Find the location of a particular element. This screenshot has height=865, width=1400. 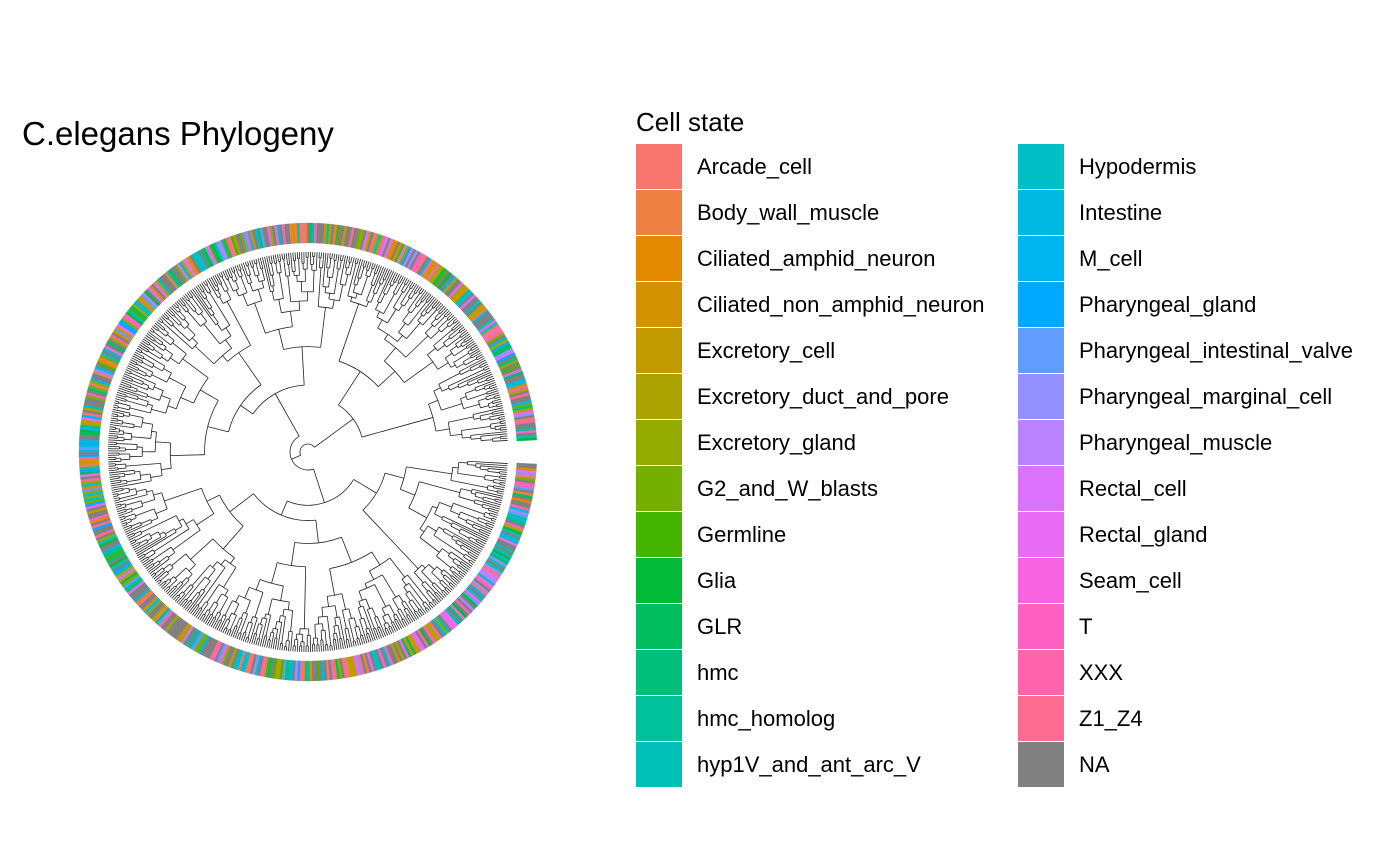

legend-label: Excretory_gland is located at coordinates (776, 442).